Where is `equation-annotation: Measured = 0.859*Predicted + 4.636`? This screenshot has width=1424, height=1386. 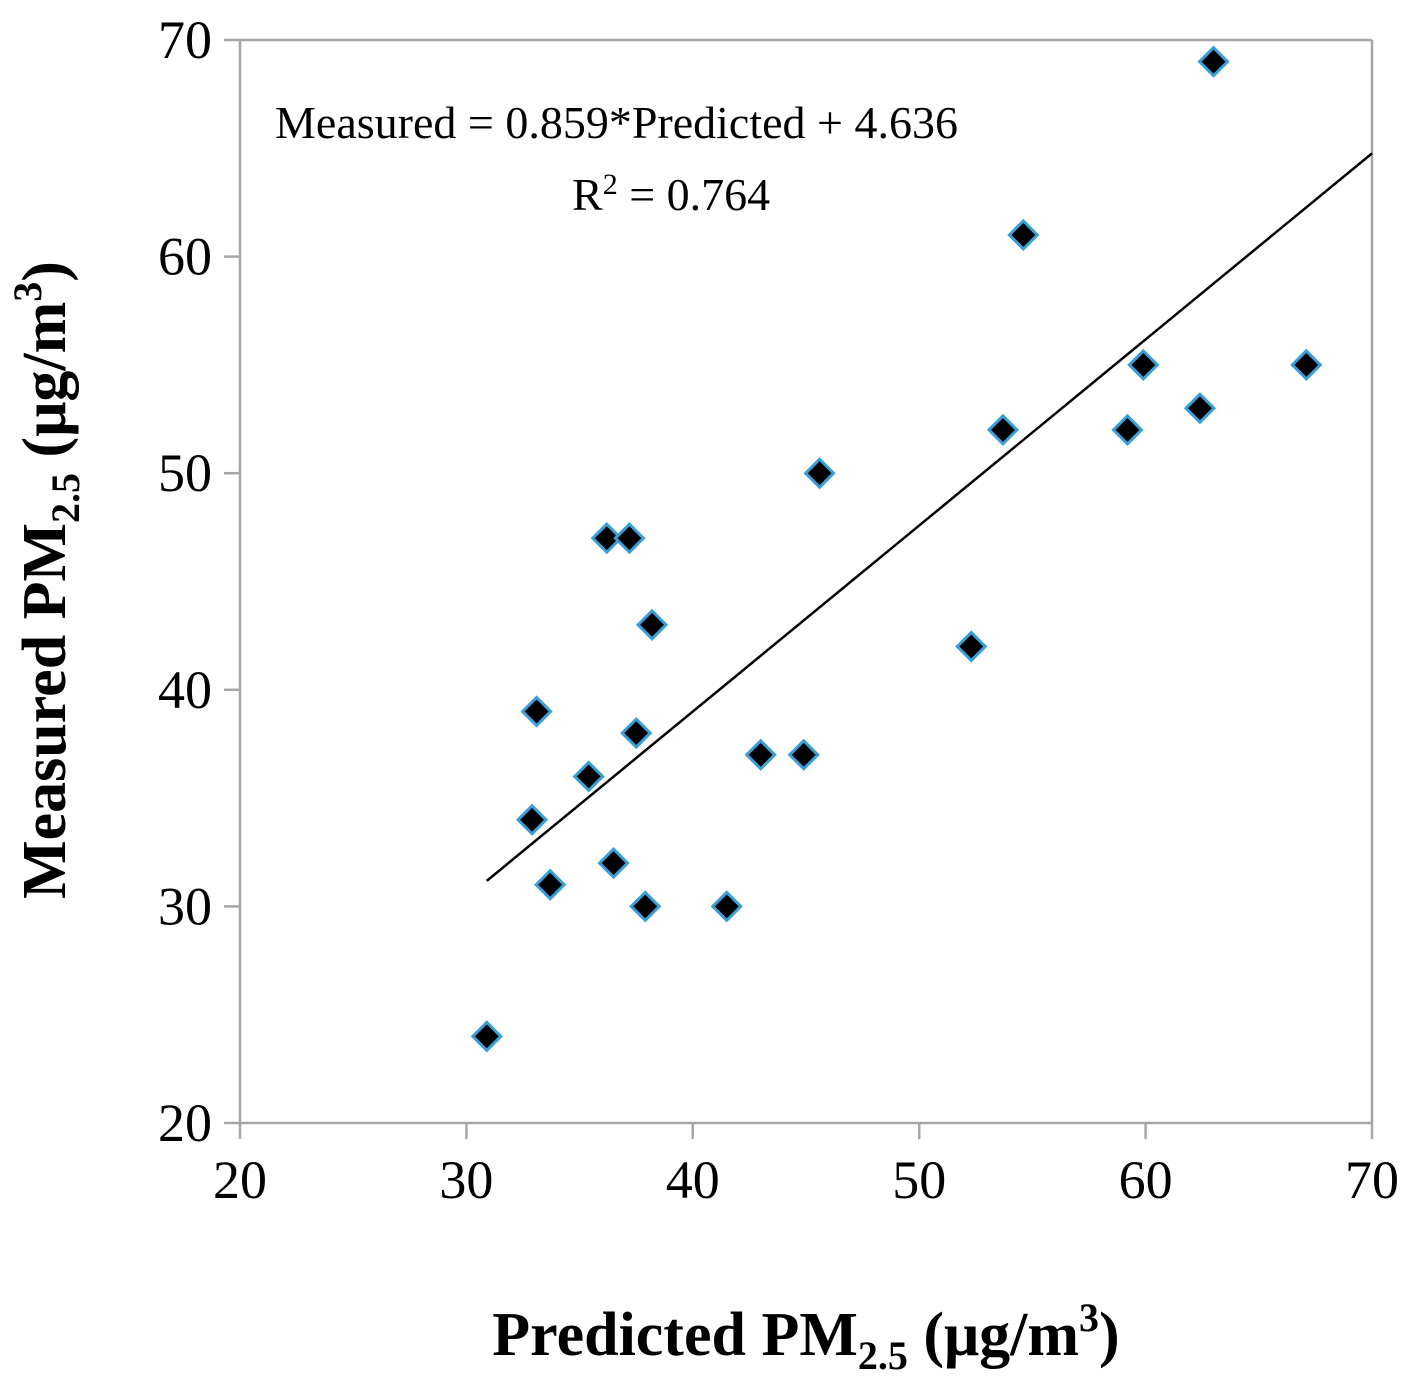
equation-annotation: Measured = 0.859*Predicted + 4.636 is located at coordinates (616, 122).